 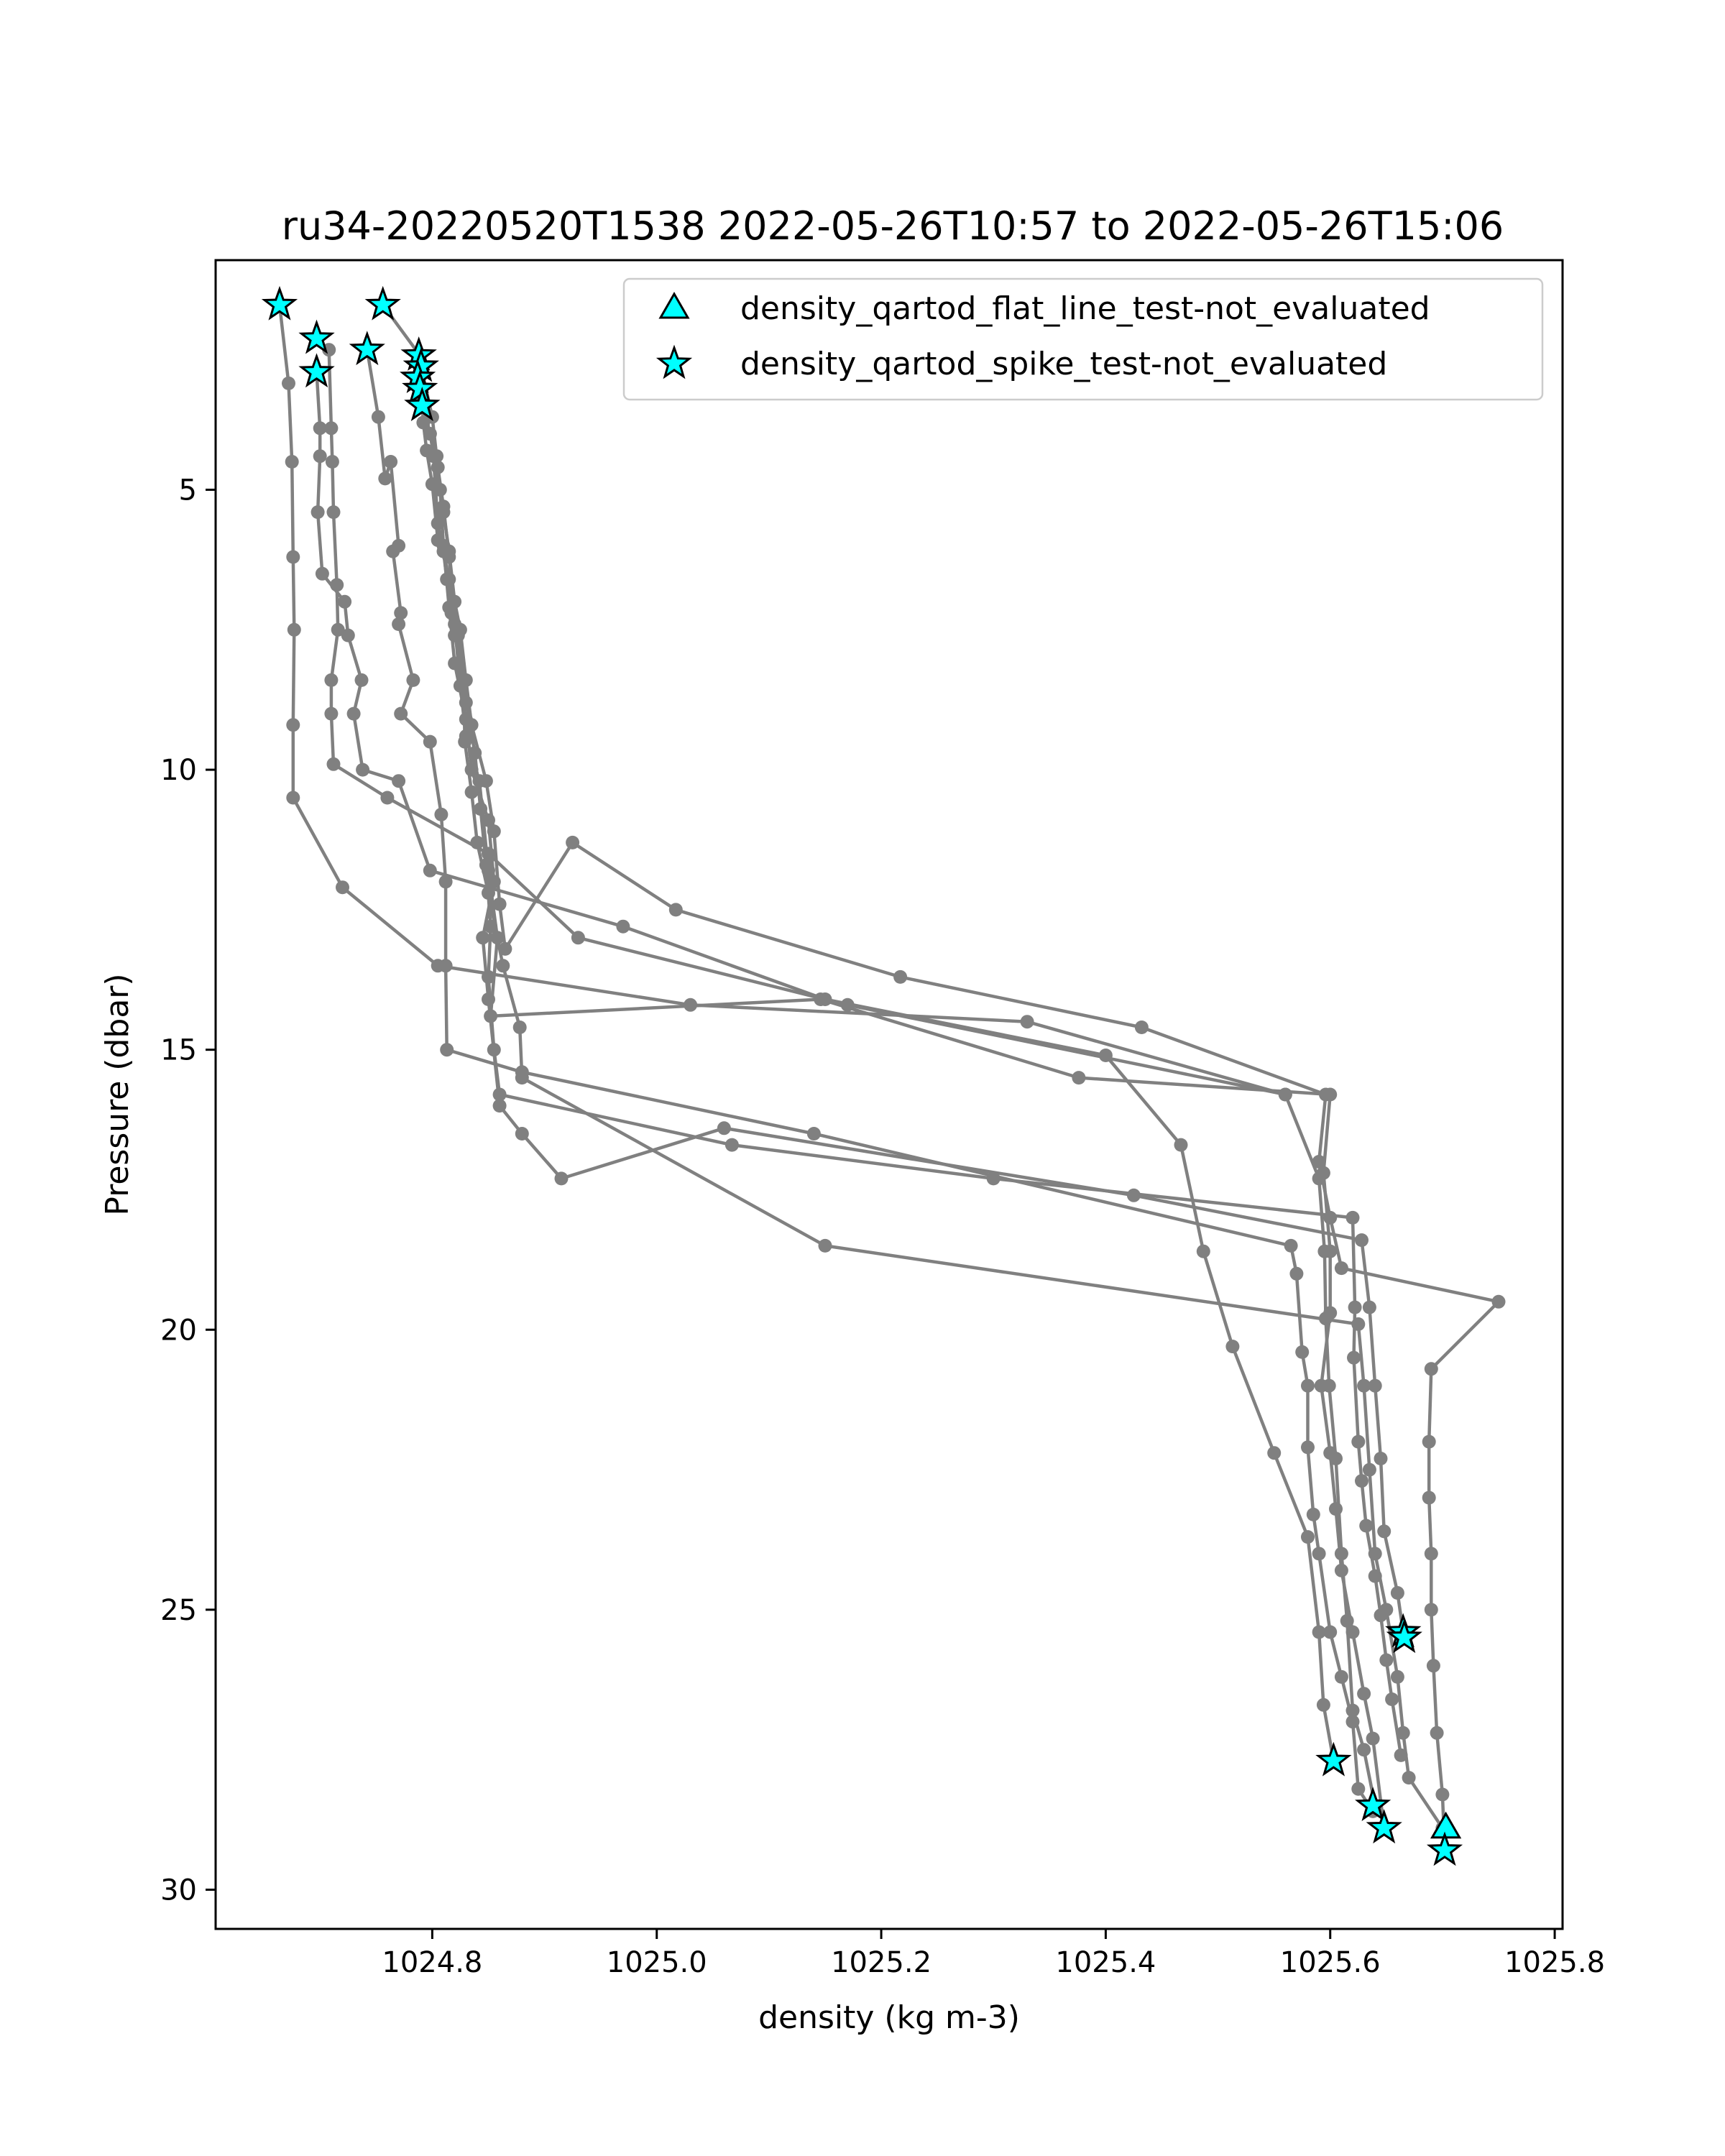 What do you see at coordinates (674, 361) in the screenshot?
I see `legend-star-icon` at bounding box center [674, 361].